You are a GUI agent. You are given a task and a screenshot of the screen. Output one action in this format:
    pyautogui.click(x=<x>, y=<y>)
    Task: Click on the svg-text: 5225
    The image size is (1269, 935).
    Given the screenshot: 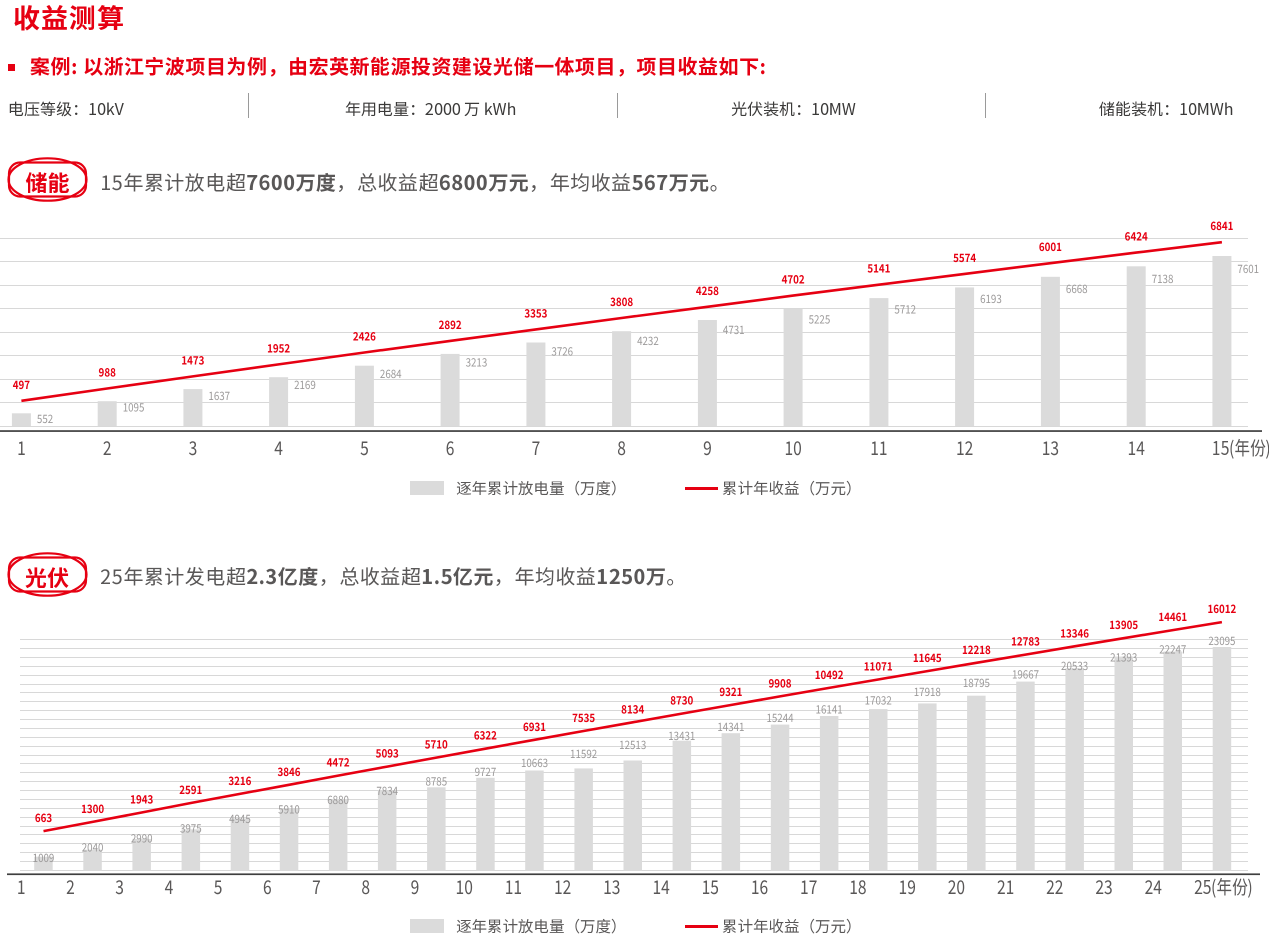 What is the action you would take?
    pyautogui.click(x=820, y=320)
    